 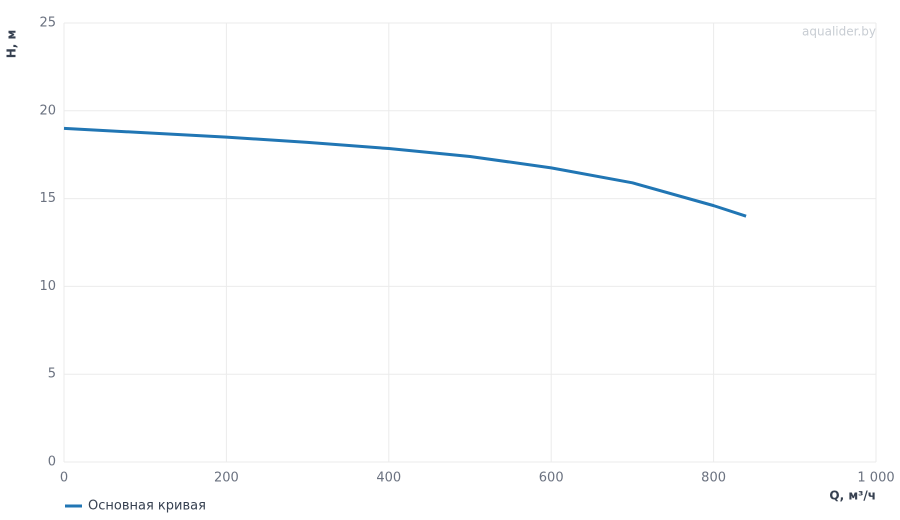 What do you see at coordinates (52, 374) in the screenshot?
I see `y-tick-label: 5` at bounding box center [52, 374].